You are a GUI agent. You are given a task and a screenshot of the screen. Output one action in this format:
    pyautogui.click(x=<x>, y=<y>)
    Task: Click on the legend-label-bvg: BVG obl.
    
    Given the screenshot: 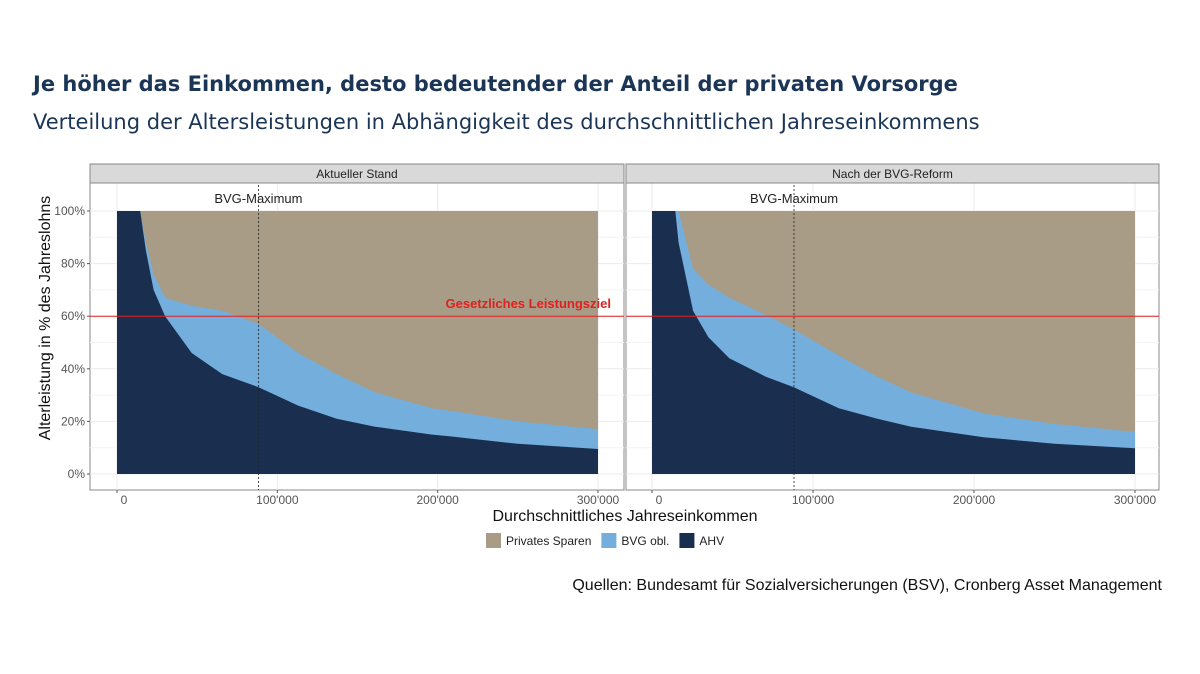 What is the action you would take?
    pyautogui.click(x=645, y=541)
    